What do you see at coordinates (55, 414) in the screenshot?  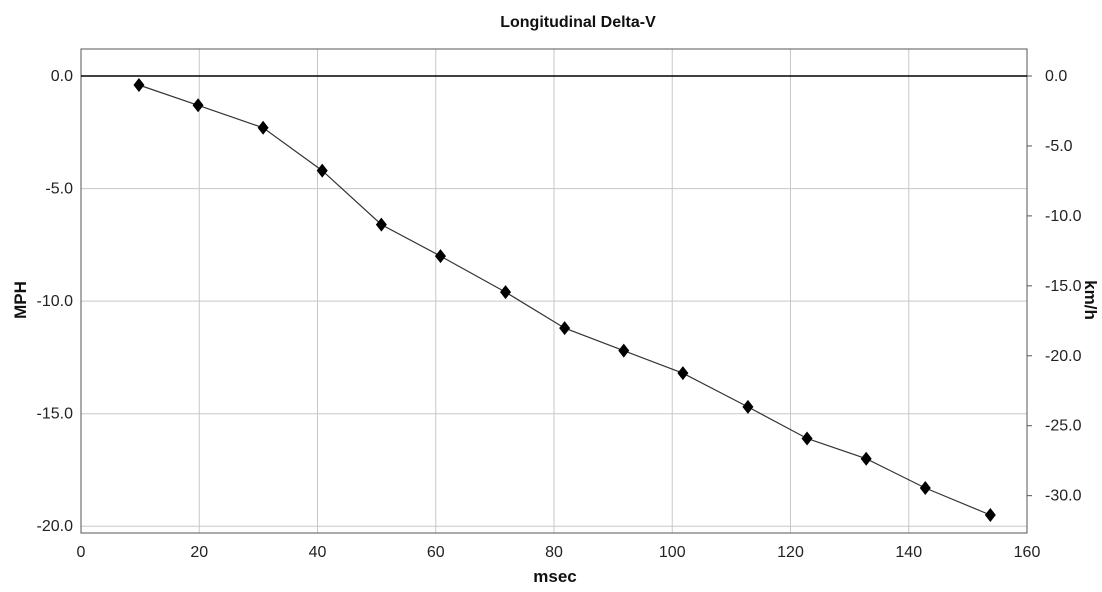 I see `y-tick-label: -15.0` at bounding box center [55, 414].